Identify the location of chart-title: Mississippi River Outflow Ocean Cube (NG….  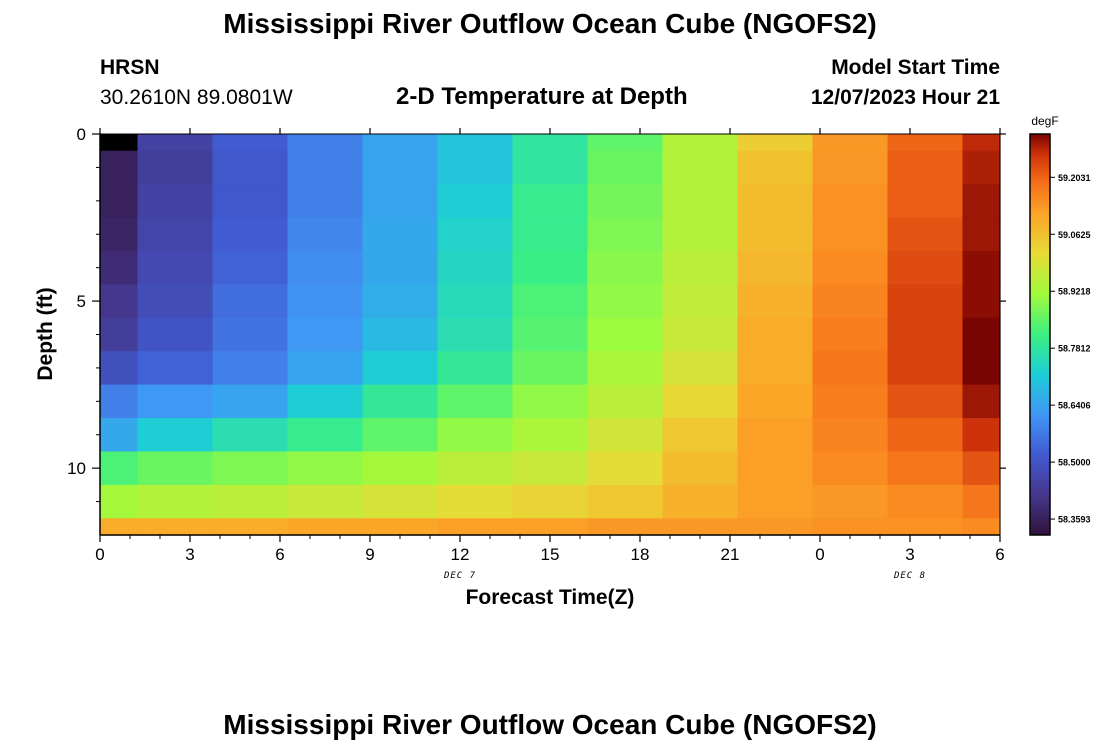
(550, 23).